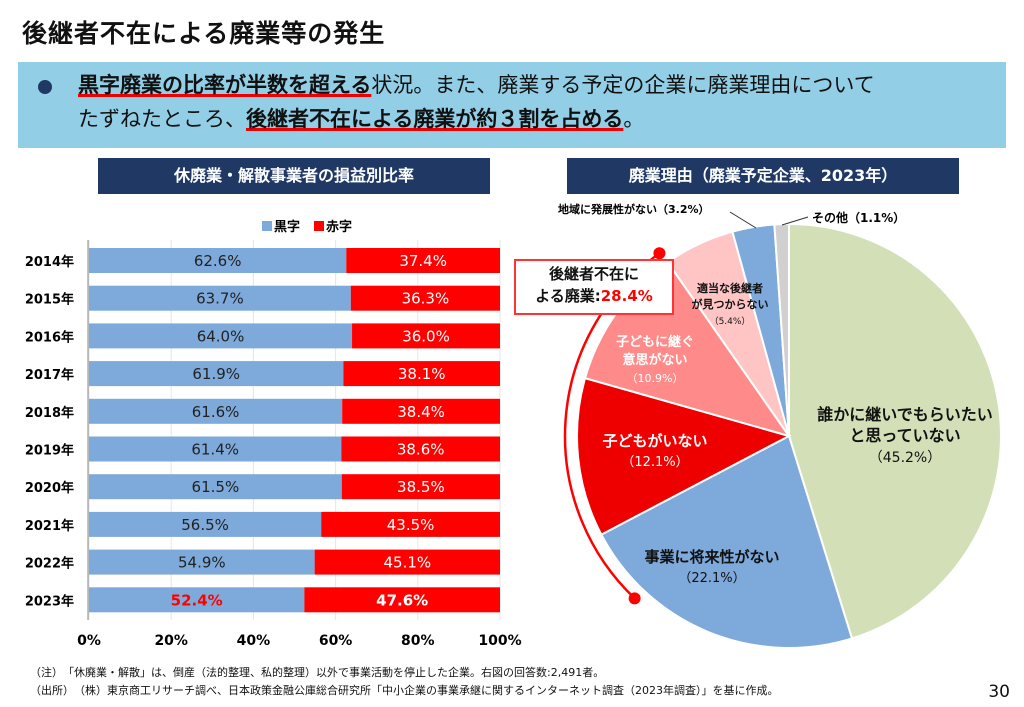  What do you see at coordinates (730, 288) in the screenshot?
I see `pie-label: 適当な後継者` at bounding box center [730, 288].